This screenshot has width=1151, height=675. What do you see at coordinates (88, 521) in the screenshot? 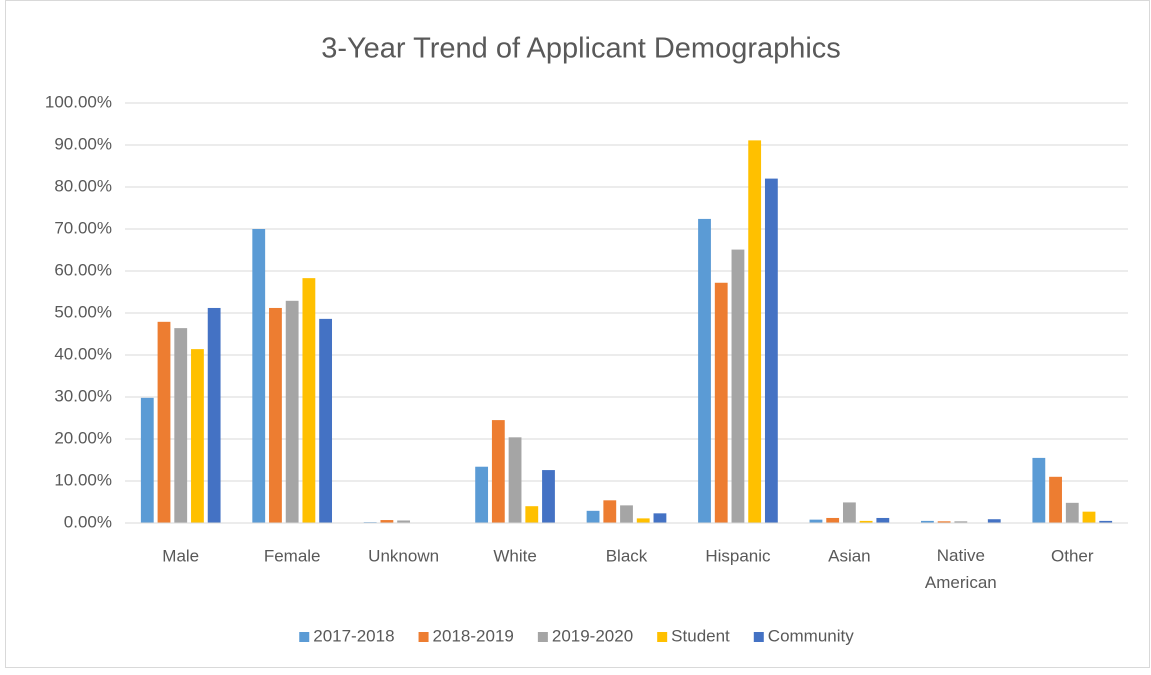
I see `y-tick-label: 0.00%` at bounding box center [88, 521].